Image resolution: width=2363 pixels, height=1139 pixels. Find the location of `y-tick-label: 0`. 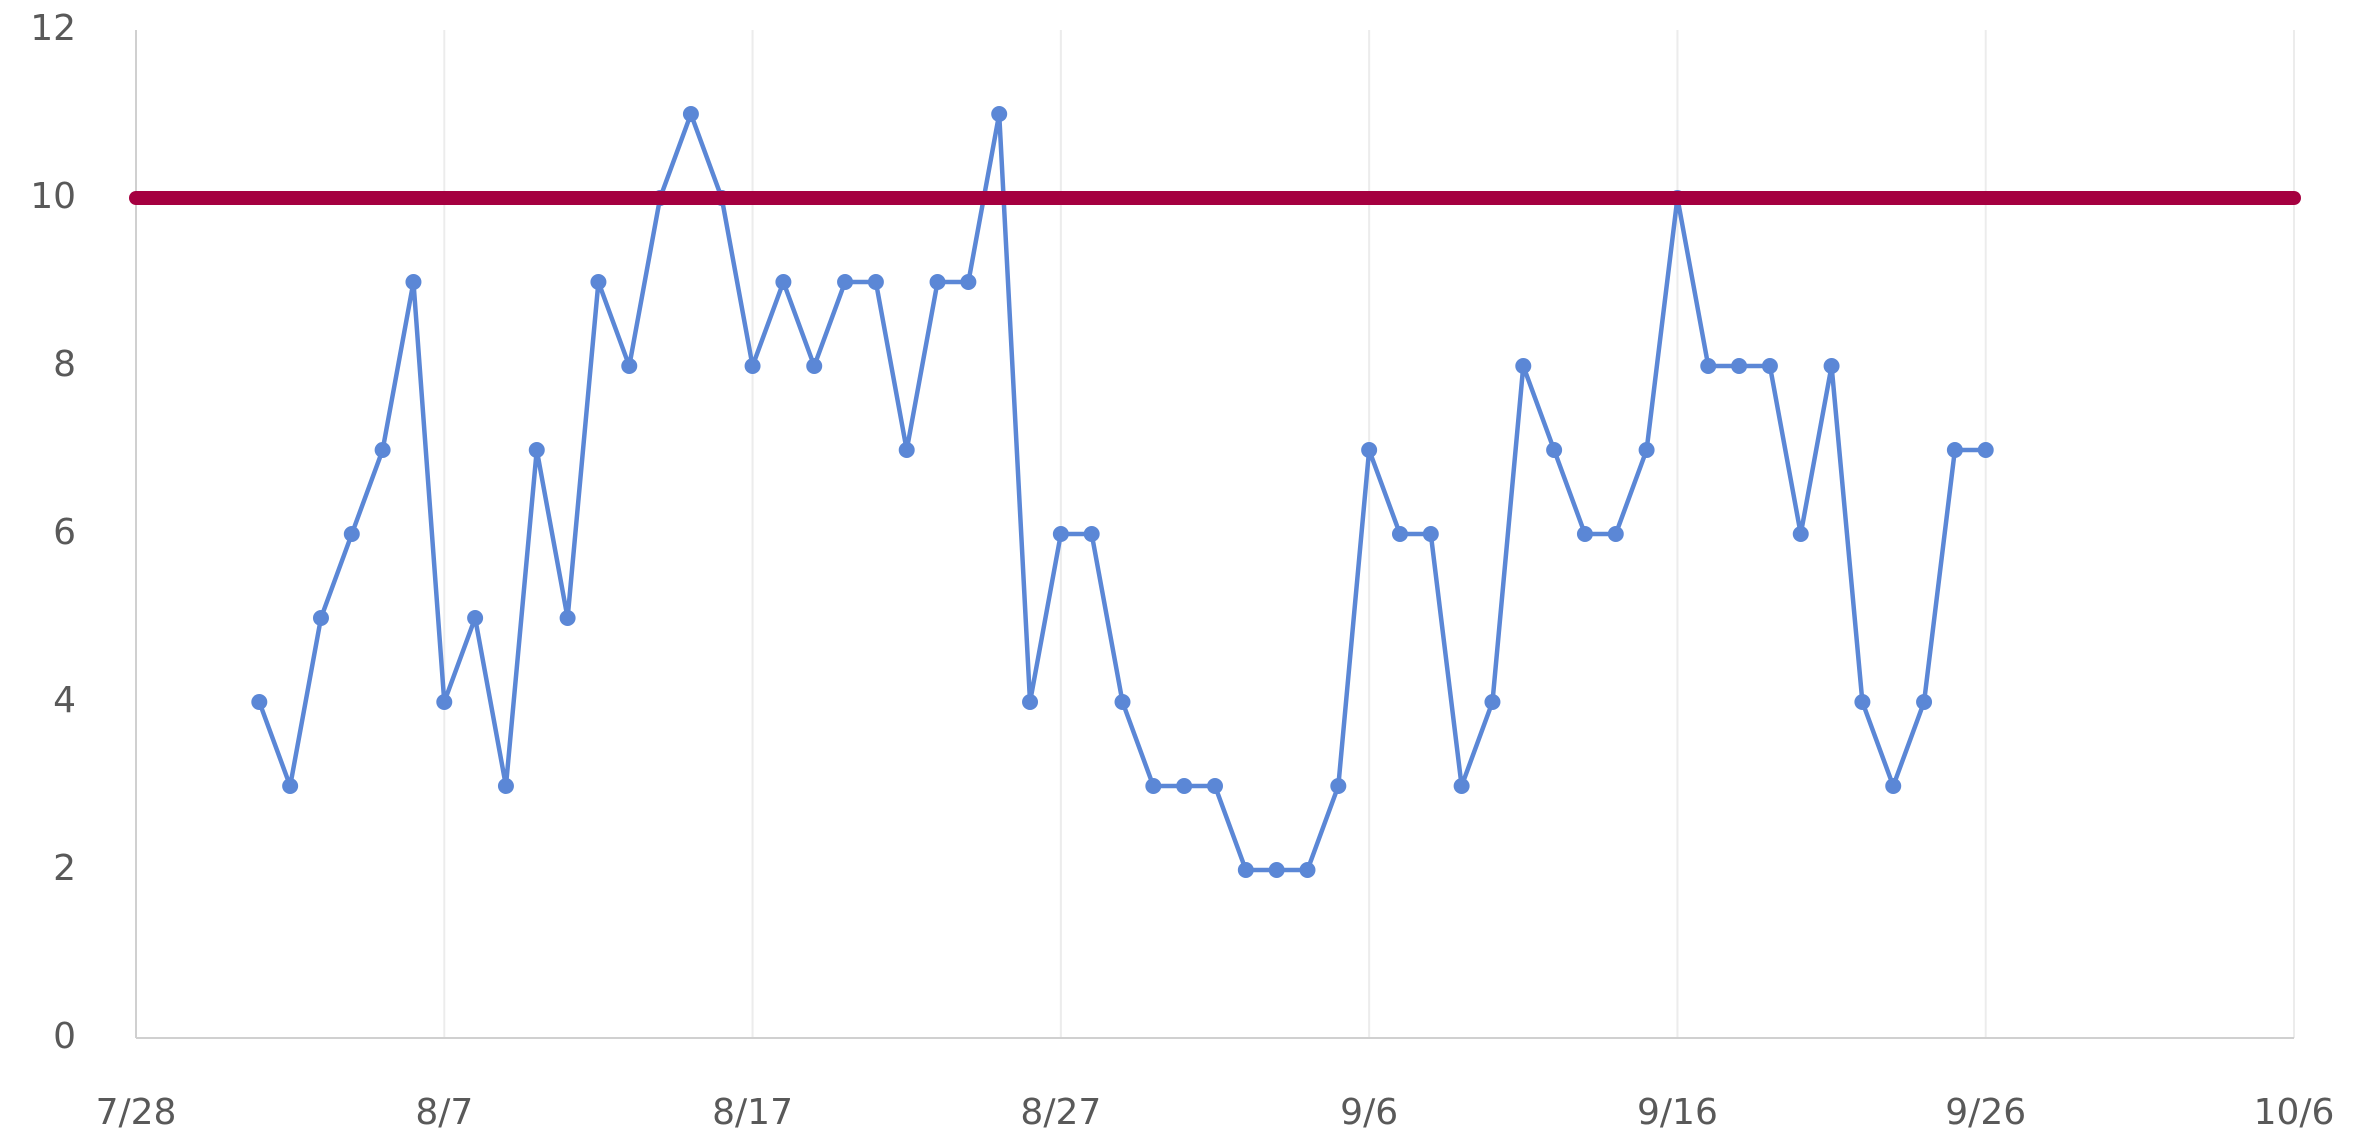

y-tick-label: 0 is located at coordinates (64, 1036).